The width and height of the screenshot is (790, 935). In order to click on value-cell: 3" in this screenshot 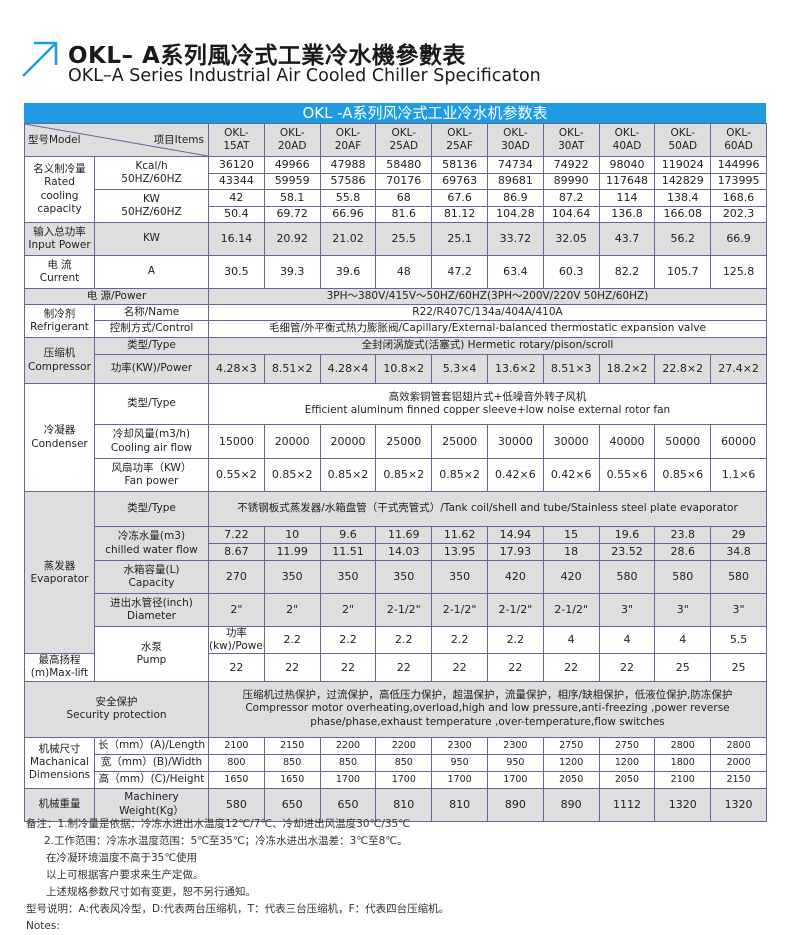, I will do `click(683, 610)`.